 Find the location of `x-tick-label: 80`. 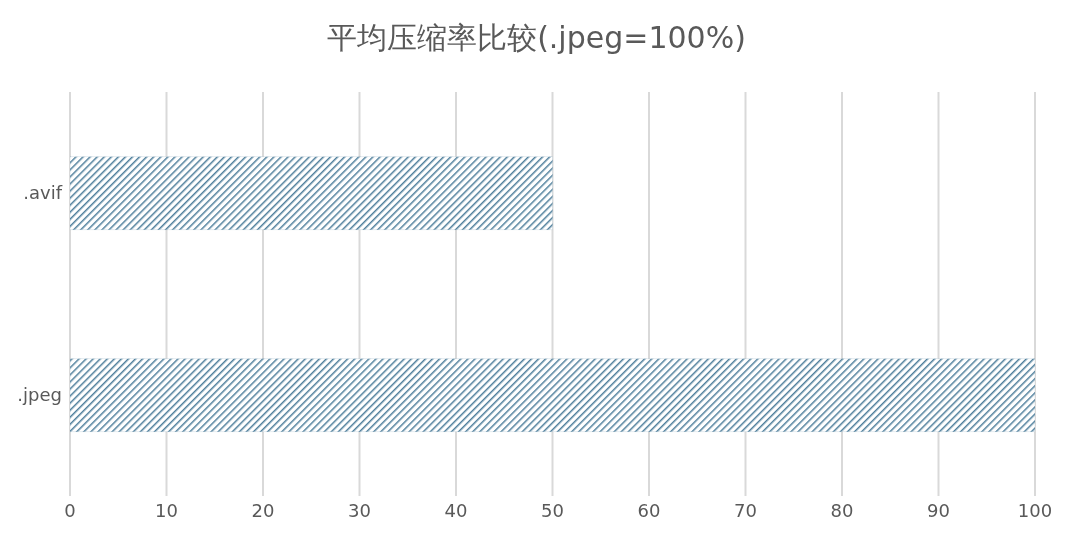

x-tick-label: 80 is located at coordinates (842, 510).